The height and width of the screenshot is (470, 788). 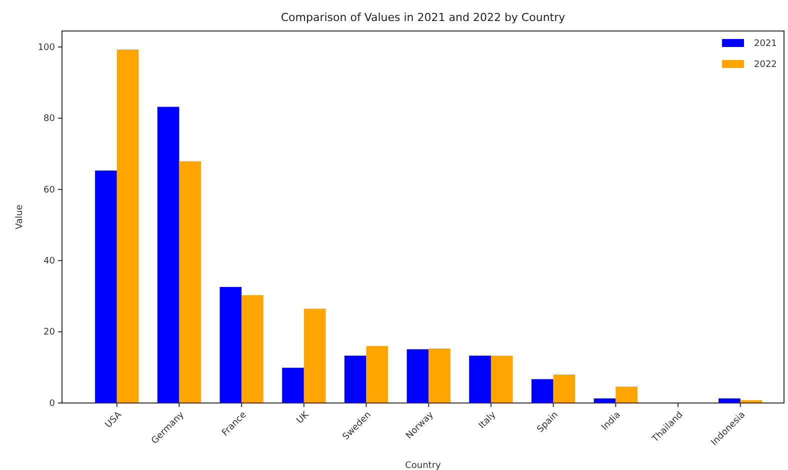 What do you see at coordinates (50, 261) in the screenshot?
I see `y-tick-label: 40` at bounding box center [50, 261].